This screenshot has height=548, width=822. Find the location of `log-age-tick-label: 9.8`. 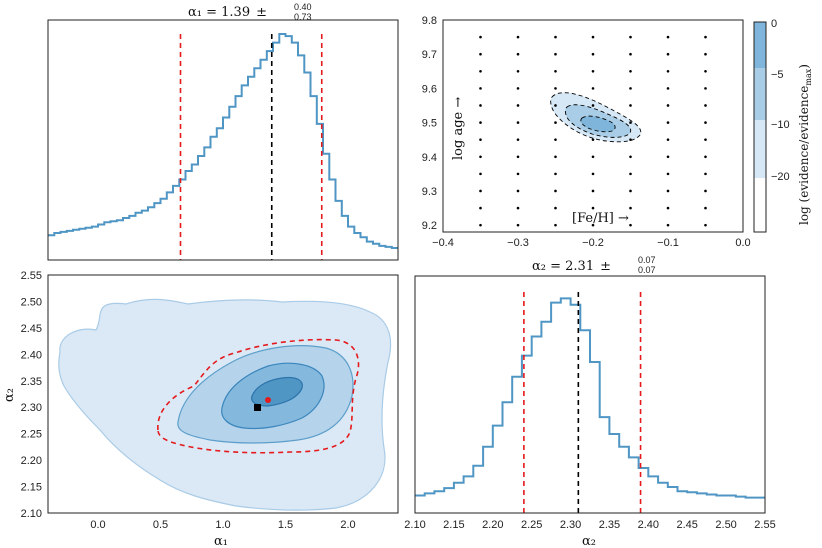

log-age-tick-label: 9.8 is located at coordinates (429, 21).